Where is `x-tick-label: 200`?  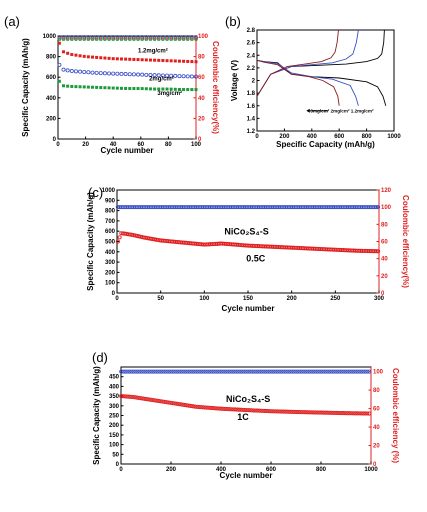 x-tick-label: 200 is located at coordinates (171, 470).